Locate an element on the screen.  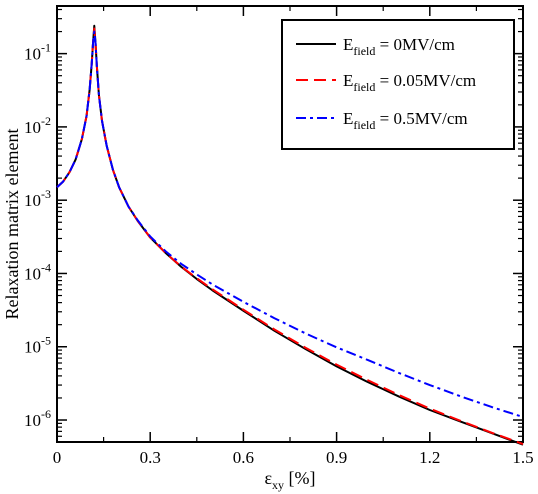
y-tick-exponent: -6 is located at coordinates (46, 414).